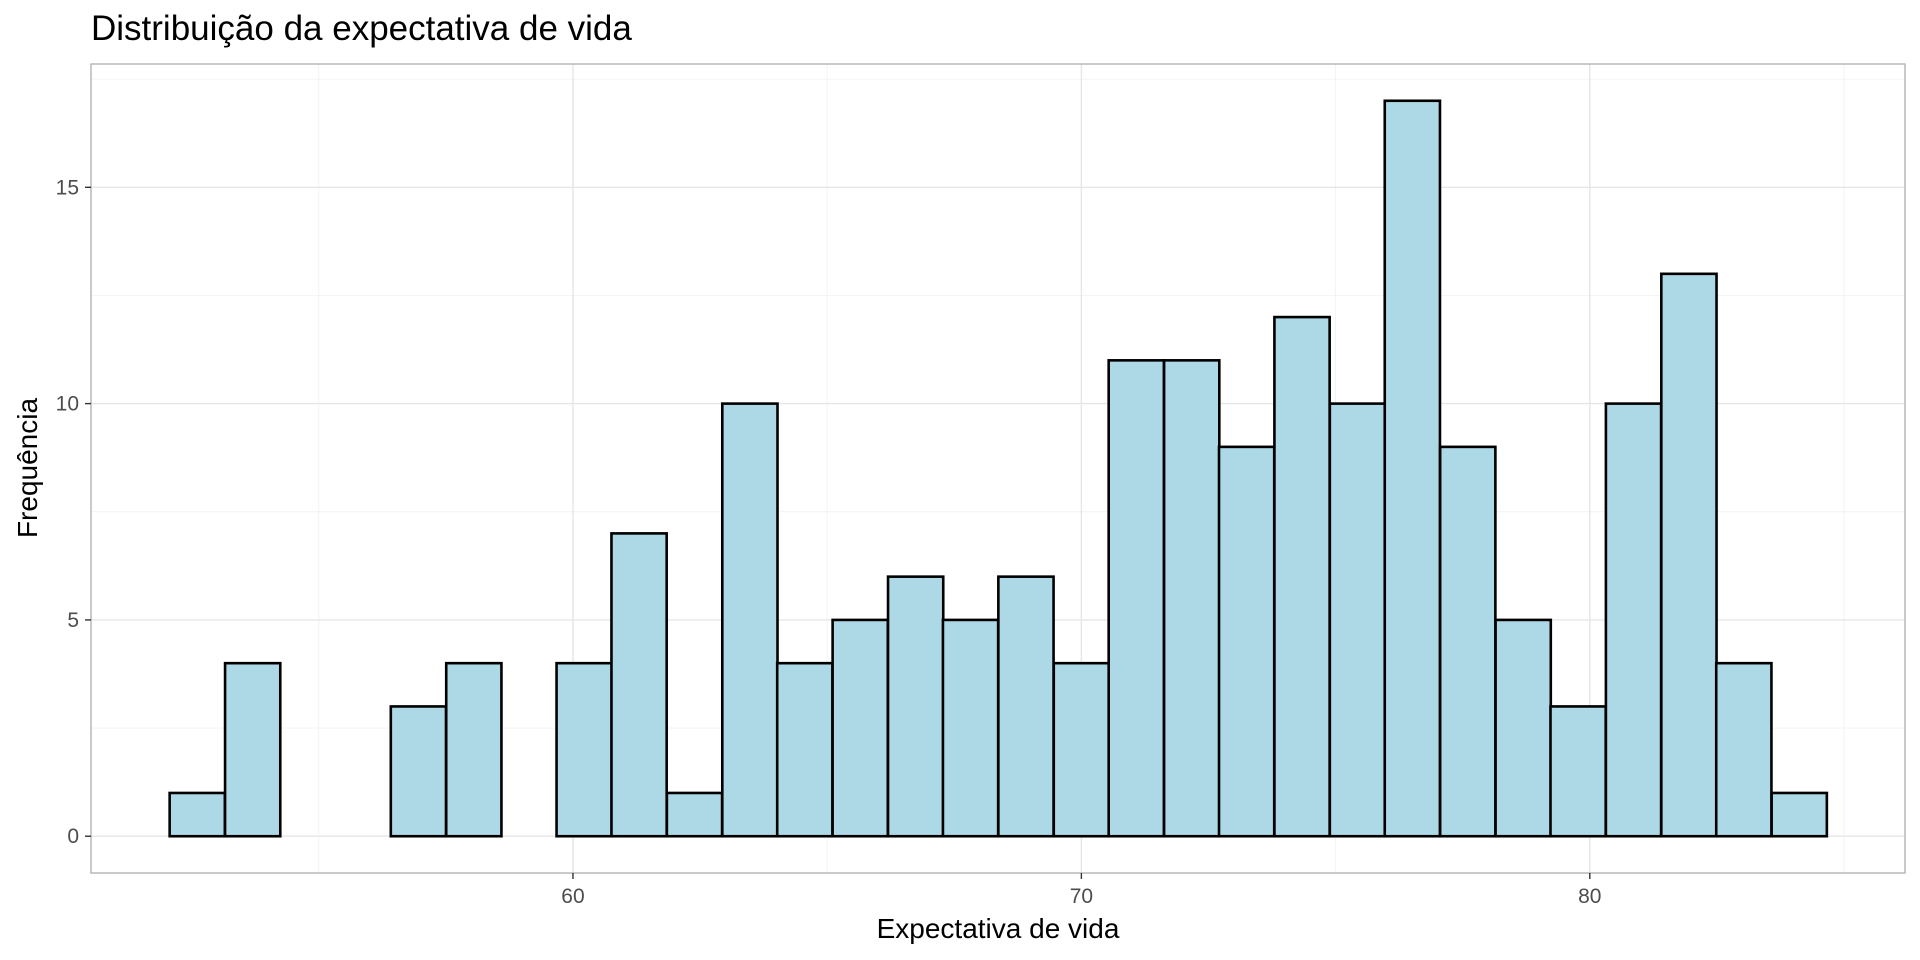 The width and height of the screenshot is (1920, 960). Describe the element at coordinates (1589, 896) in the screenshot. I see `x-tick-label: 80` at that location.